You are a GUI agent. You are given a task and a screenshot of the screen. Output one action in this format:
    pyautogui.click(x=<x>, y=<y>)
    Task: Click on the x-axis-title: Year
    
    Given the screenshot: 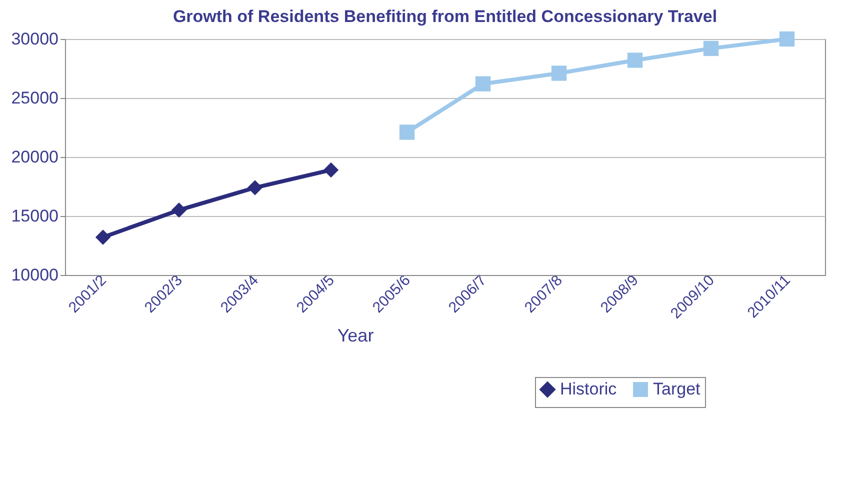 What is the action you would take?
    pyautogui.click(x=355, y=335)
    